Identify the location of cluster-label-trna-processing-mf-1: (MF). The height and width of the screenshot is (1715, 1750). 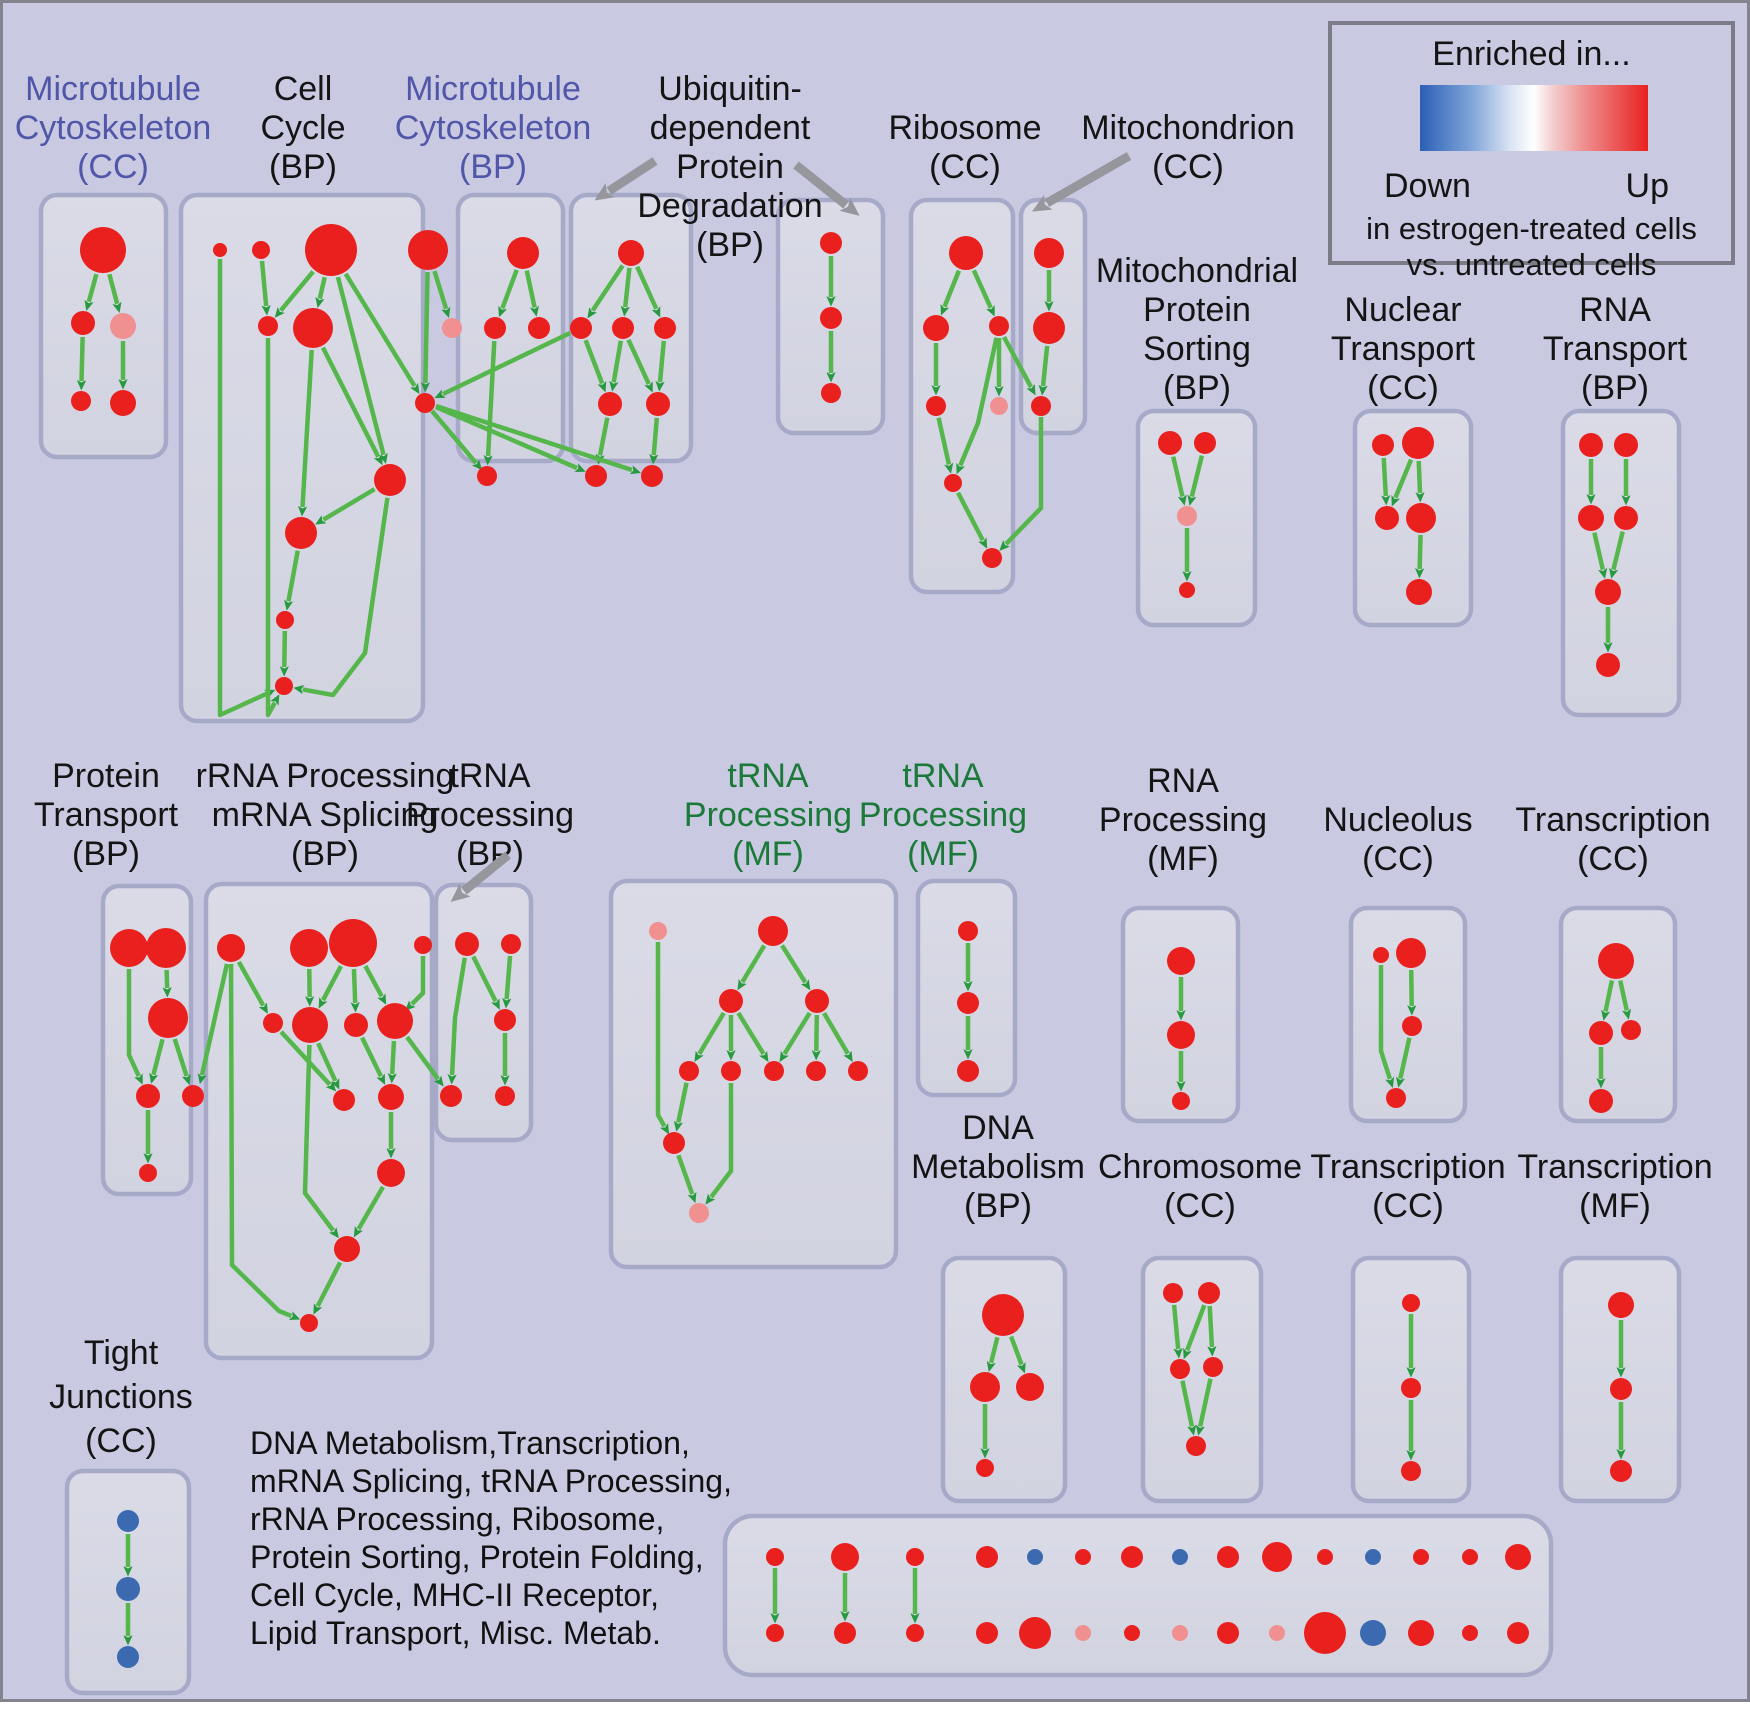
(768, 854).